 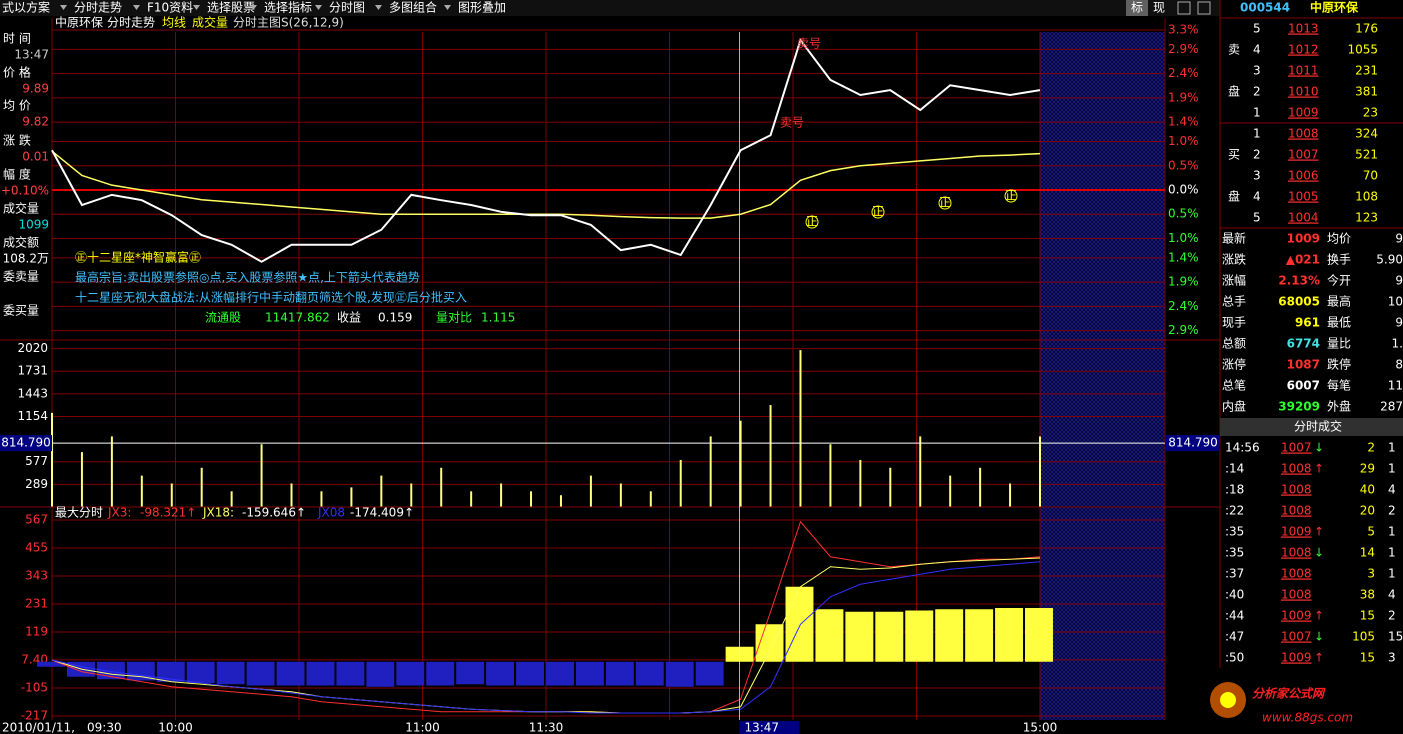 I want to click on toolbar-button: 分时图, so click(x=347, y=8).